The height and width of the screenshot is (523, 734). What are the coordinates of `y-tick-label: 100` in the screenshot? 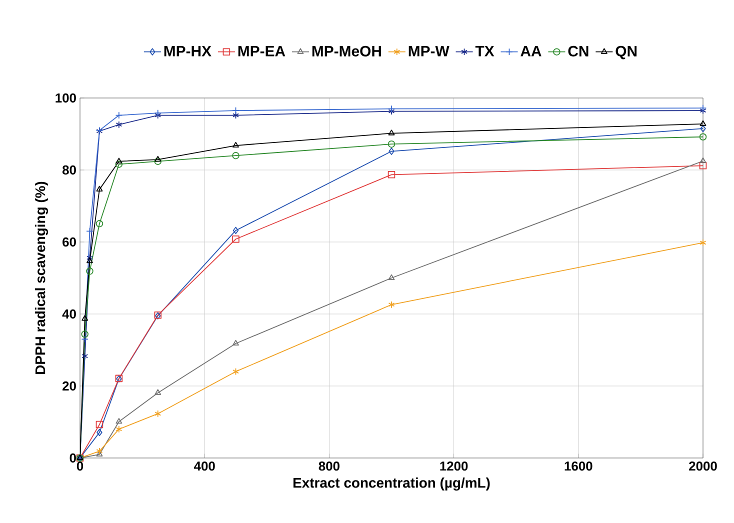 It's located at (66, 98).